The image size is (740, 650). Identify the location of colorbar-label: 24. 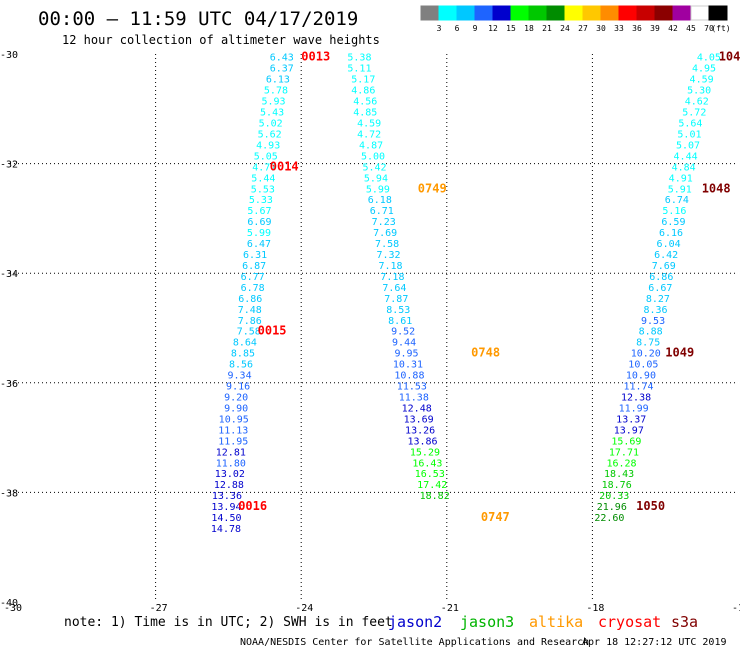
(565, 28).